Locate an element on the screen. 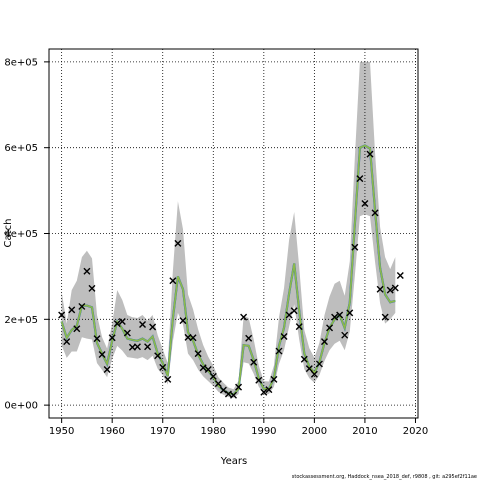 The image size is (480, 480). observed-point-2009 is located at coordinates (360, 179).